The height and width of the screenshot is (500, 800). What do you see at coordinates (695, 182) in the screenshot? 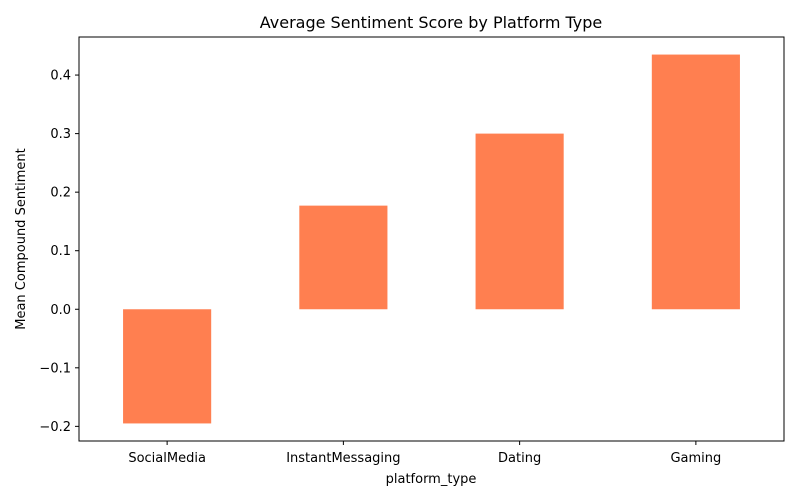
I see `bar-gaming` at bounding box center [695, 182].